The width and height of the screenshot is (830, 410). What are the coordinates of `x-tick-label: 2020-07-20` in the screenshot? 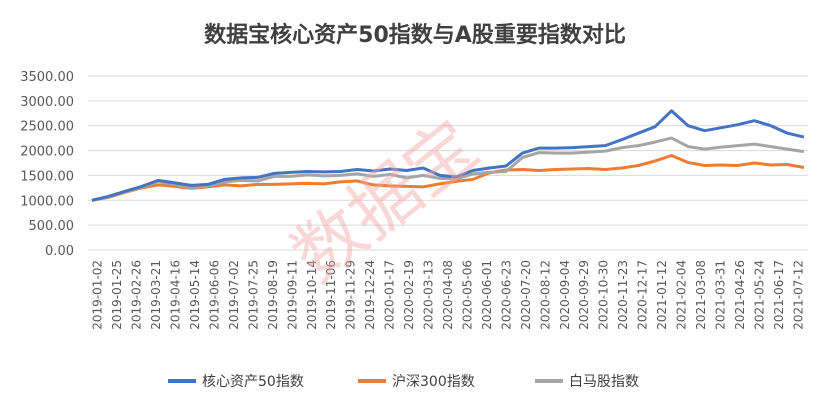 It's located at (526, 295).